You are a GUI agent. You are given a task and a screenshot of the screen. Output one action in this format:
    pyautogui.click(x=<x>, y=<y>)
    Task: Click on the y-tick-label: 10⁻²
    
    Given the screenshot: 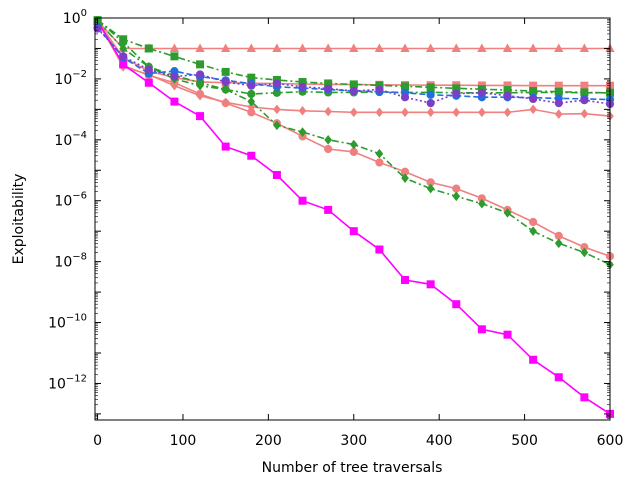 What is the action you would take?
    pyautogui.click(x=70, y=78)
    